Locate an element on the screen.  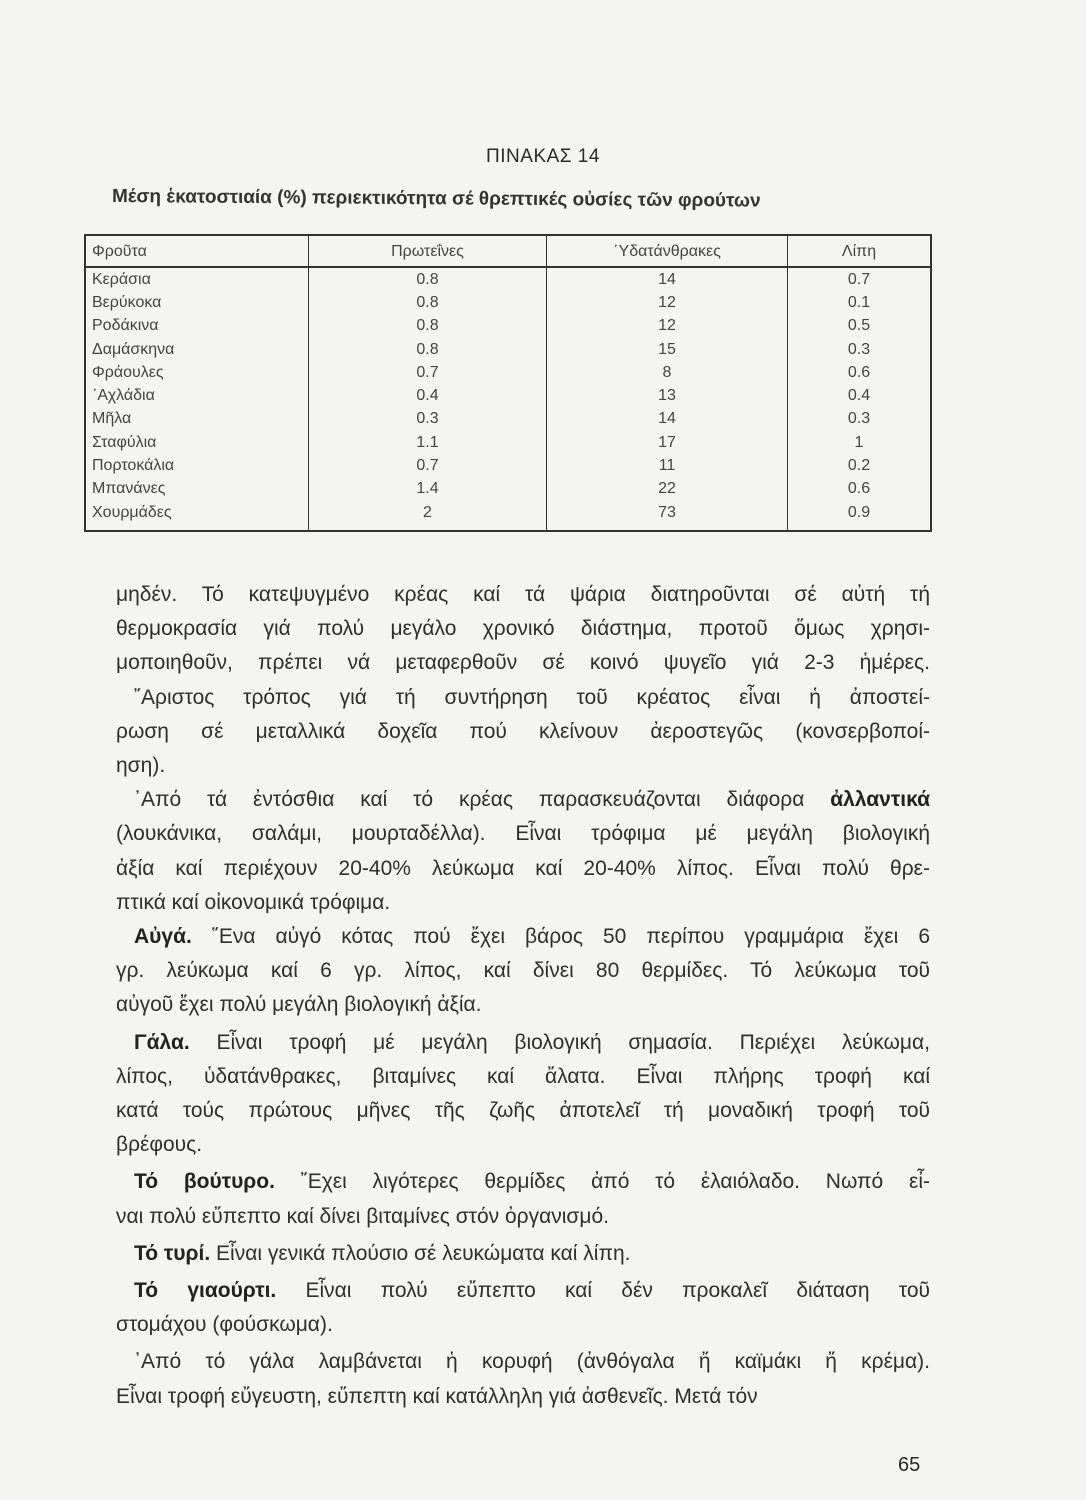
column-header-carbs: ῾Υδατάνθρακες is located at coordinates (667, 251).